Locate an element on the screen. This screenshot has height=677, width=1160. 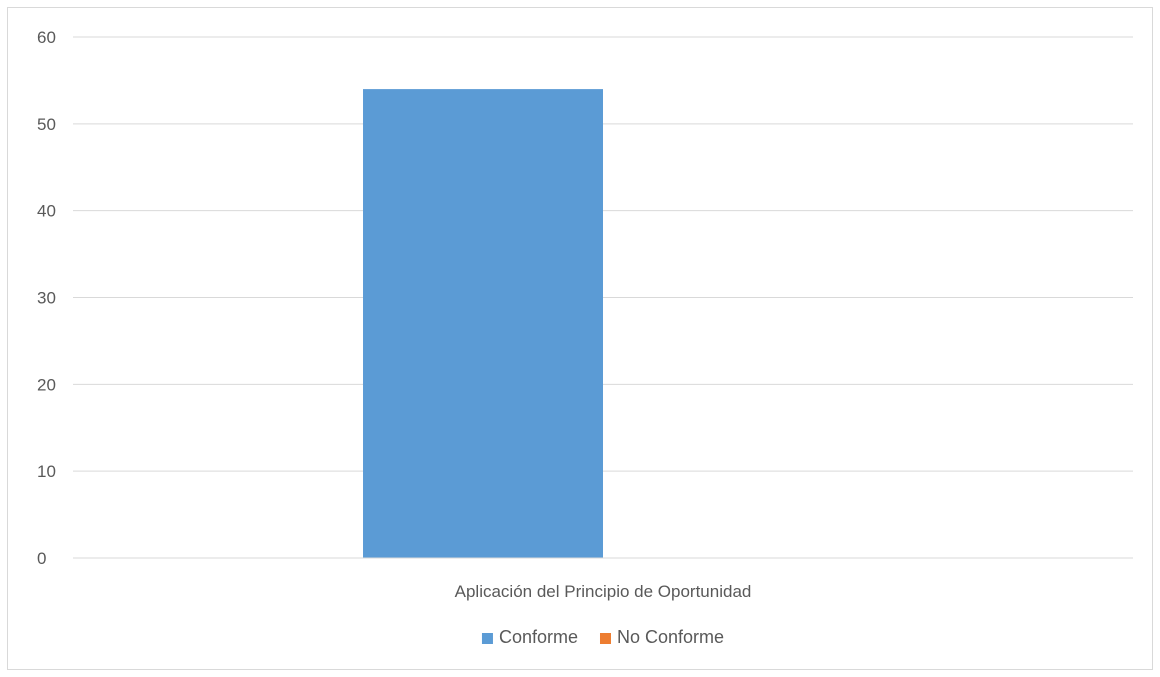
legend-item-no-conforme: No Conforme is located at coordinates (661, 637).